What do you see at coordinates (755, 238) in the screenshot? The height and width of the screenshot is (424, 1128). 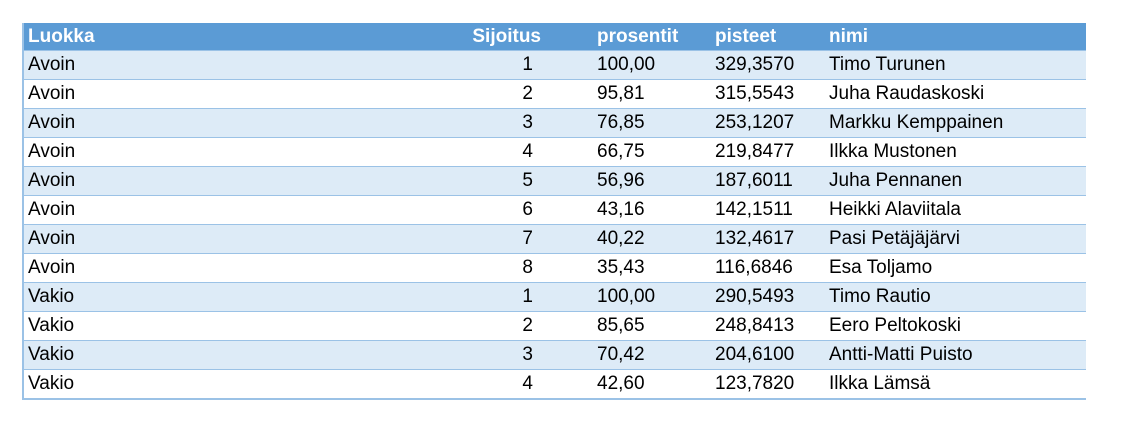 I see `cell-pisteet: 132,4617` at bounding box center [755, 238].